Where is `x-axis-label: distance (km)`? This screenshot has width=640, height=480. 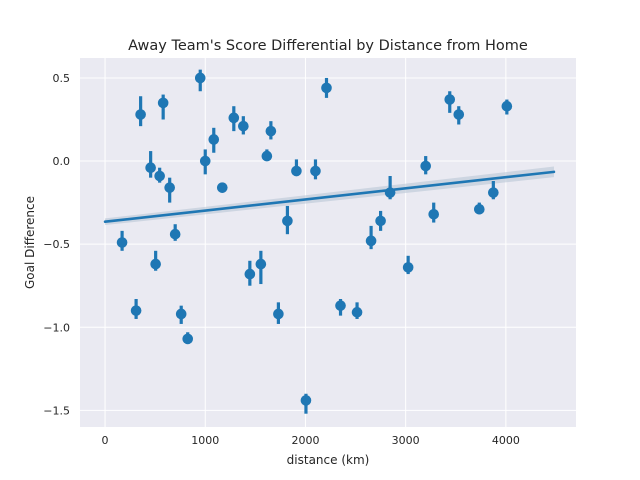 x-axis-label: distance (km) is located at coordinates (328, 460).